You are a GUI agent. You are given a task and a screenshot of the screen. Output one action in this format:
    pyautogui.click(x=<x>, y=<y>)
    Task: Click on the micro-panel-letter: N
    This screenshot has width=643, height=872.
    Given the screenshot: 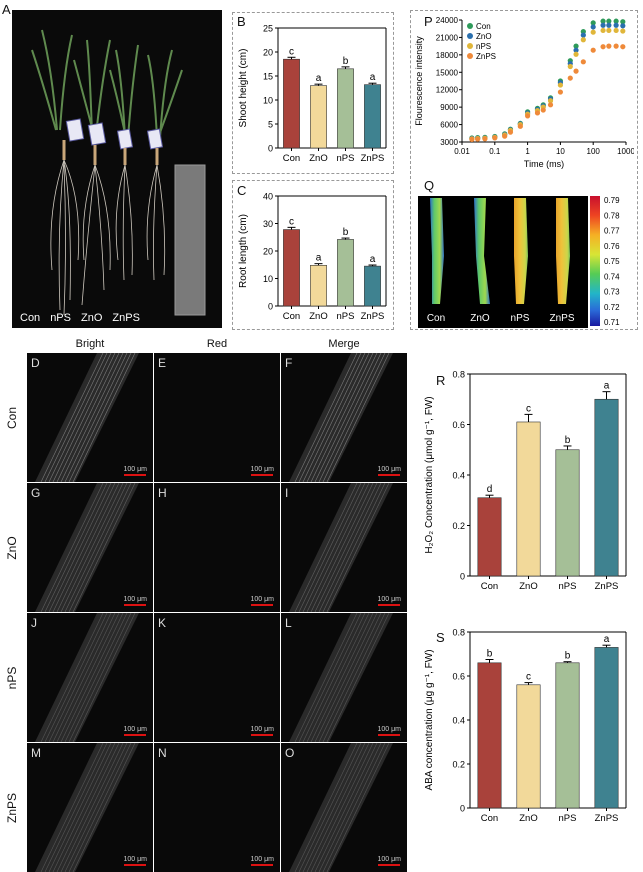 What is the action you would take?
    pyautogui.click(x=162, y=753)
    